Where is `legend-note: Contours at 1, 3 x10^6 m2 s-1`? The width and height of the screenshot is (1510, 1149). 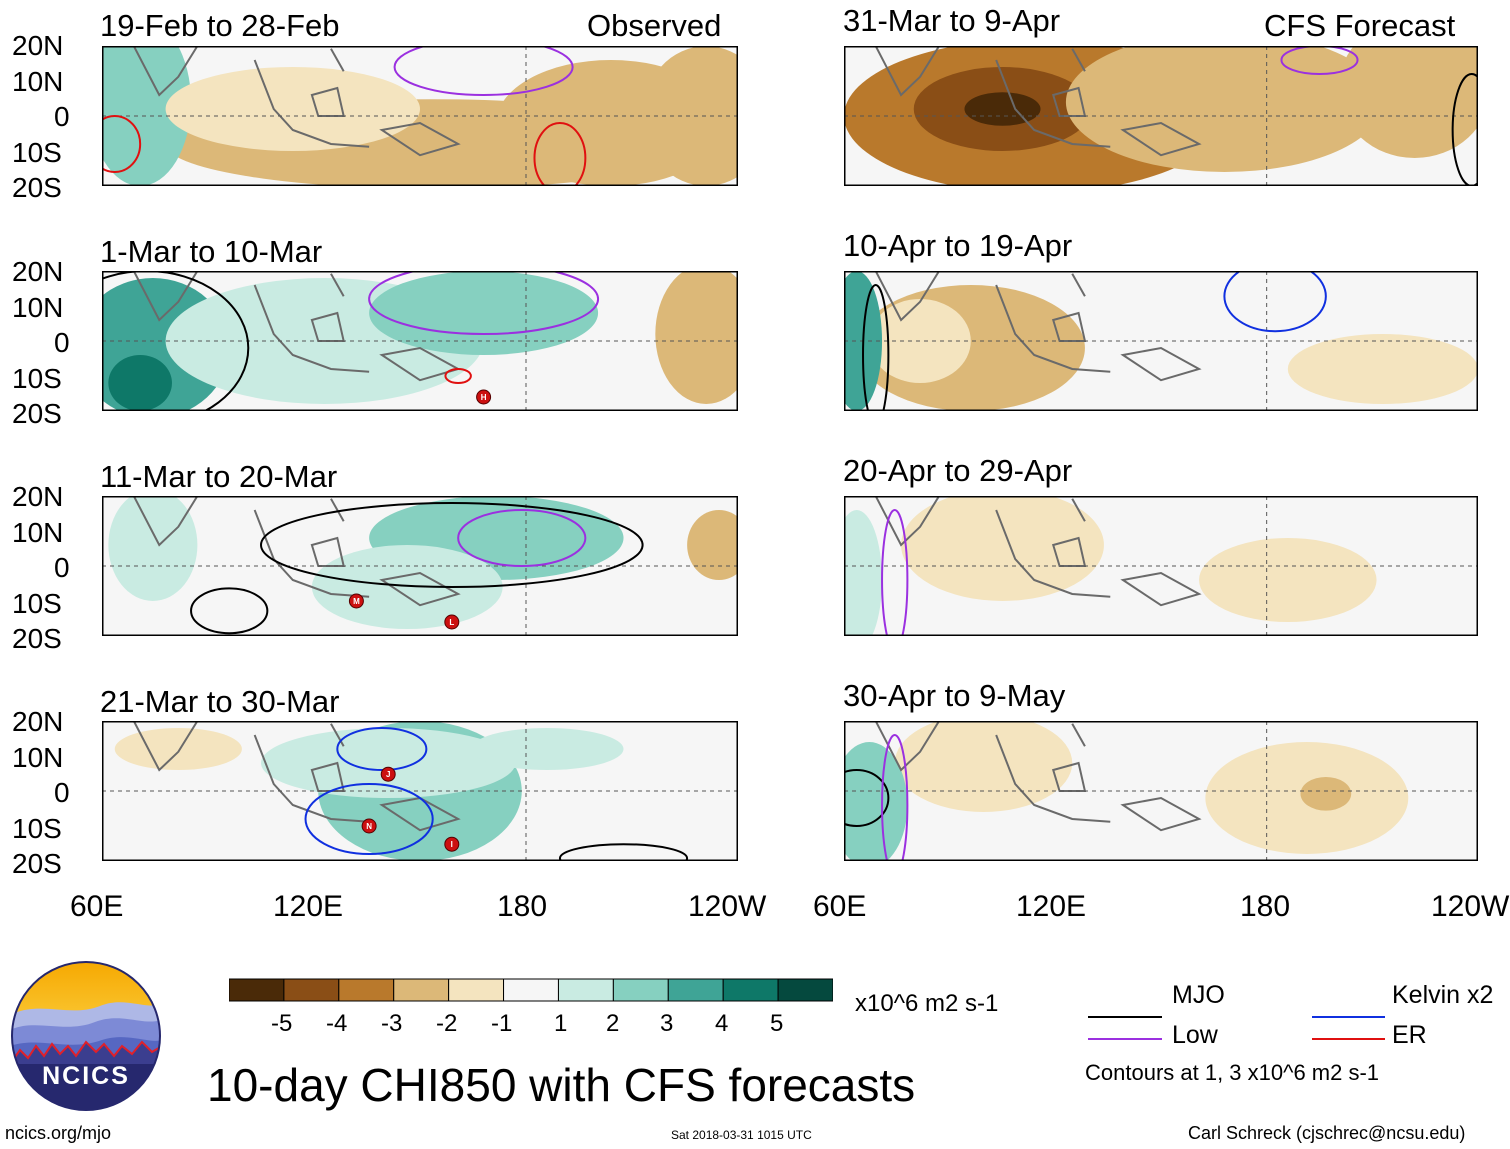
legend-note: Contours at 1, 3 x10^6 m2 s-1 is located at coordinates (1232, 1072).